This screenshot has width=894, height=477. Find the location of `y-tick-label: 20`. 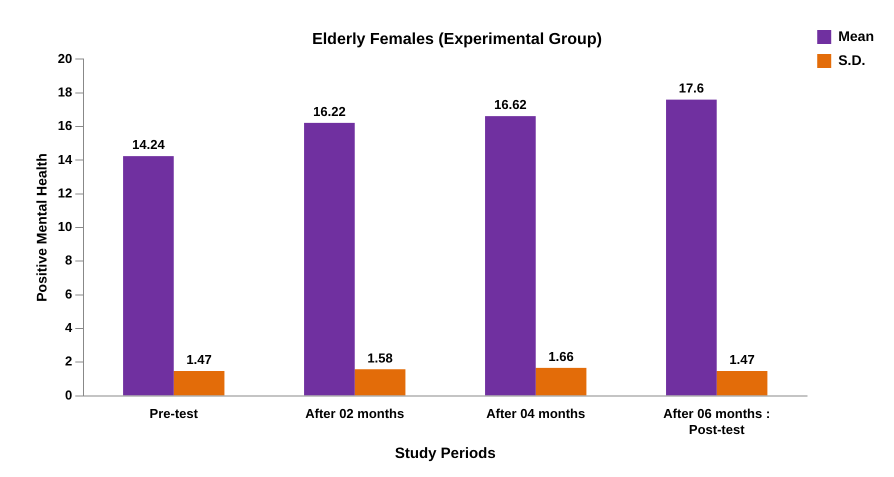

y-tick-label: 20 is located at coordinates (65, 58).